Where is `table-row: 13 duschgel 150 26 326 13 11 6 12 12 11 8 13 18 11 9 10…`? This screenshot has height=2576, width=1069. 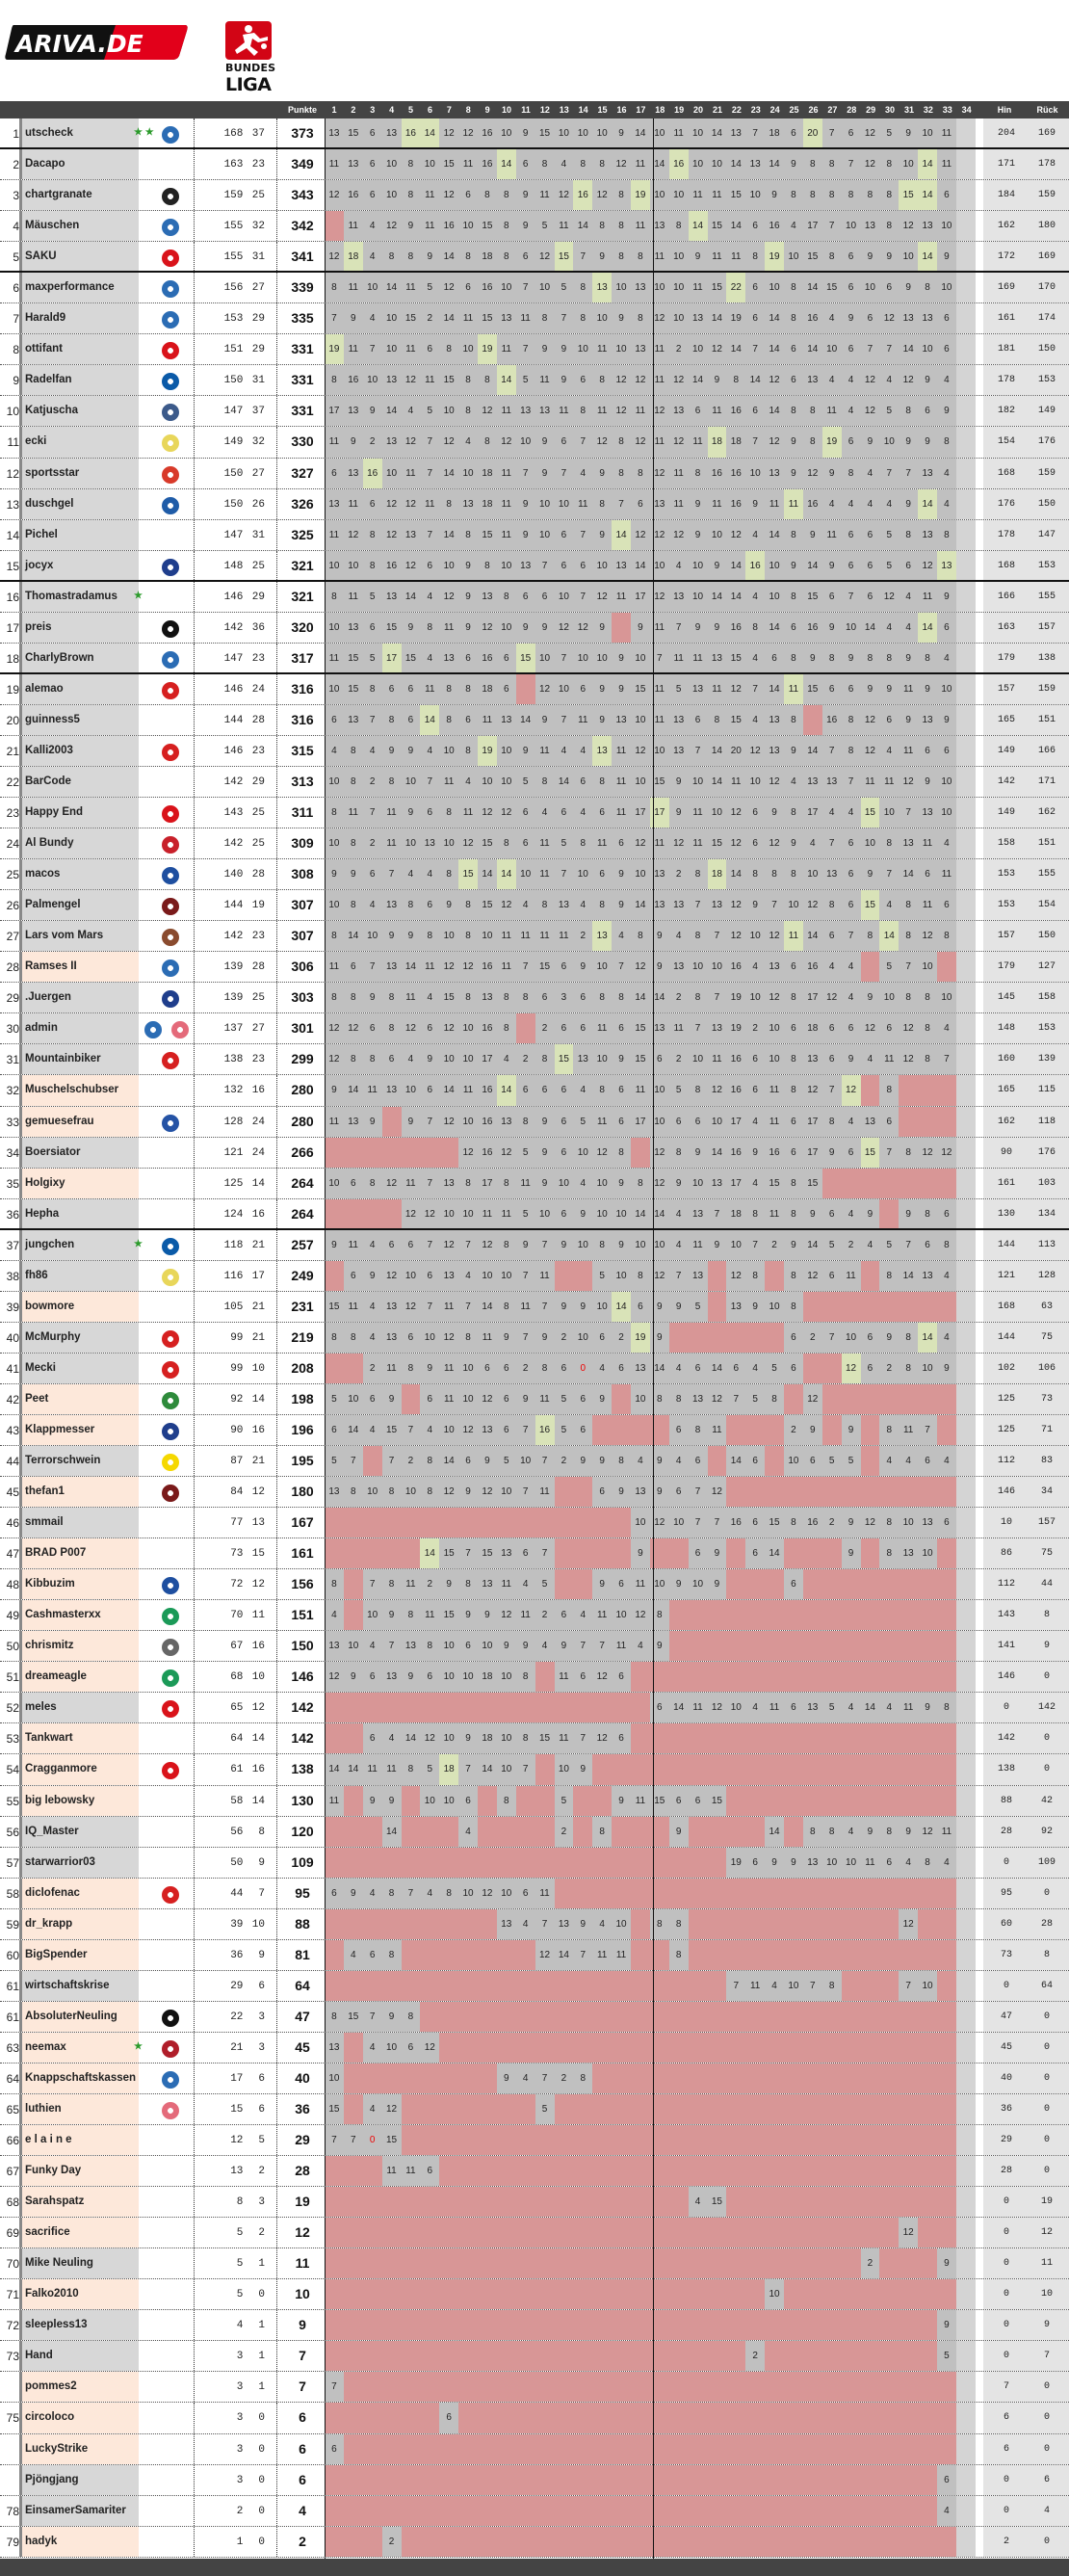
table-row: 13 duschgel 150 26 326 13 11 6 12 12 11 8 13 18 11 9 10… is located at coordinates (534, 504).